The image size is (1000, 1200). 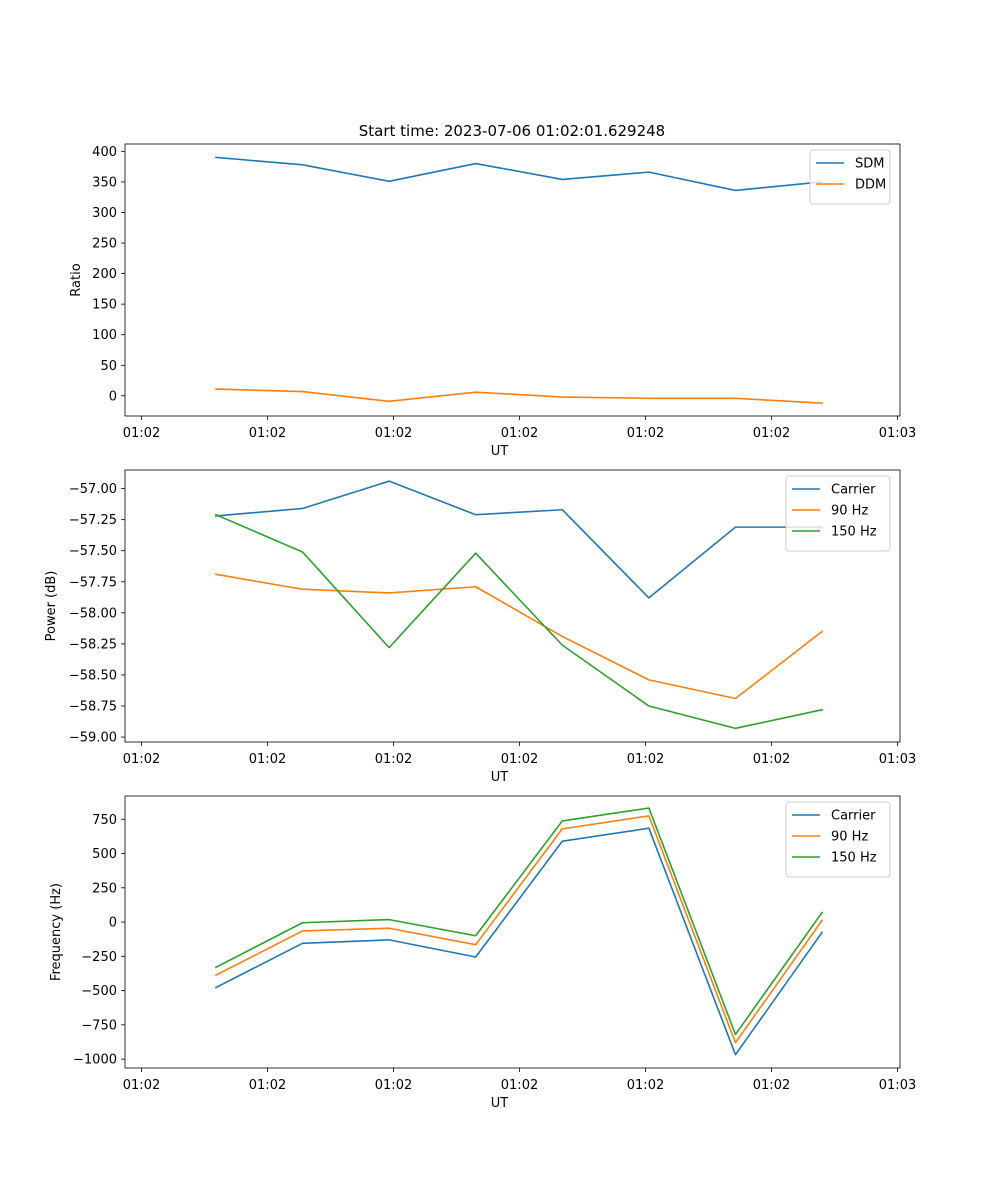 I want to click on y-tick-label: 50, so click(x=108, y=366).